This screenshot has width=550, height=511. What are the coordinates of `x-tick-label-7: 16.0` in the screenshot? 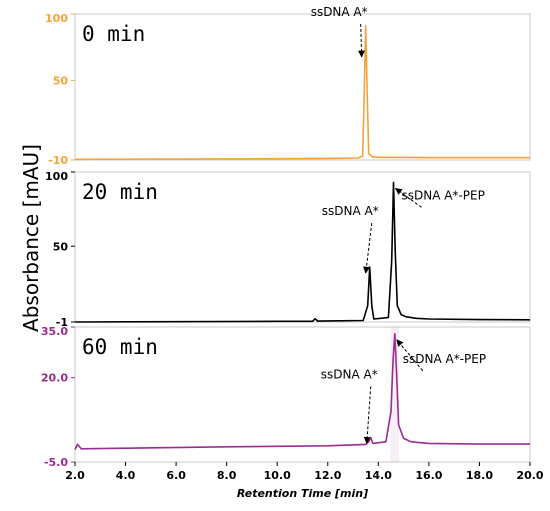 It's located at (428, 475).